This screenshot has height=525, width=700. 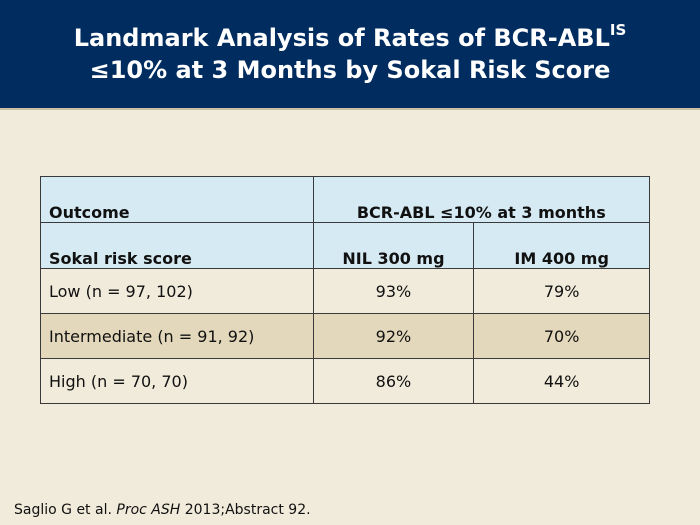 I want to click on risk-label-cell: Intermediate (n = 91, 92), so click(x=177, y=336).